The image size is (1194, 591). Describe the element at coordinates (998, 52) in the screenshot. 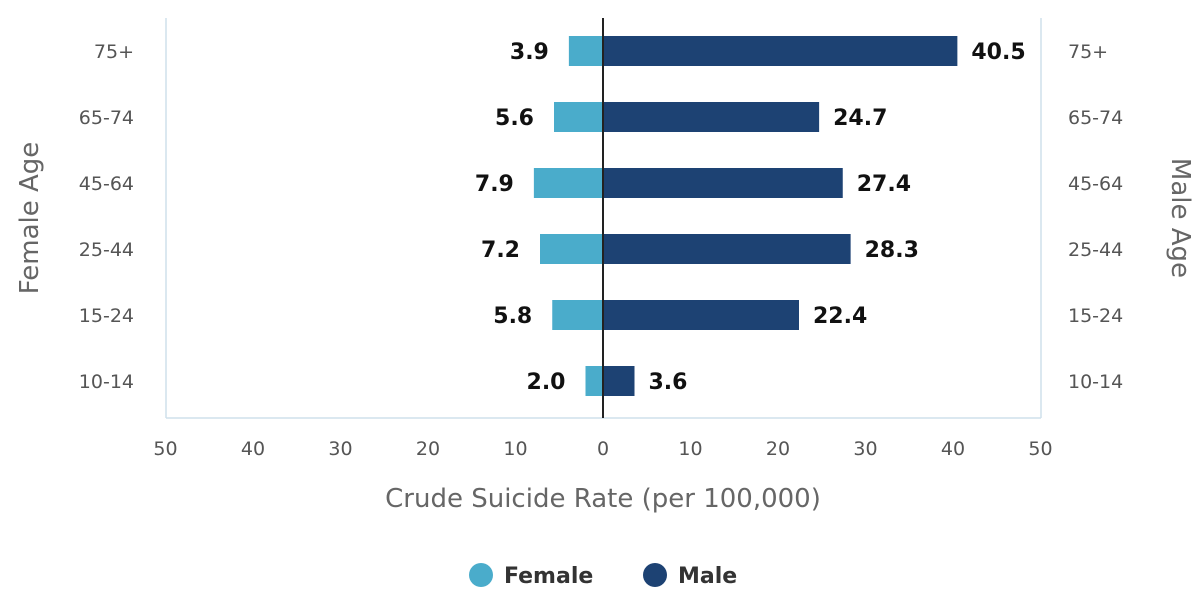

I see `male-value-label: 40.5` at that location.